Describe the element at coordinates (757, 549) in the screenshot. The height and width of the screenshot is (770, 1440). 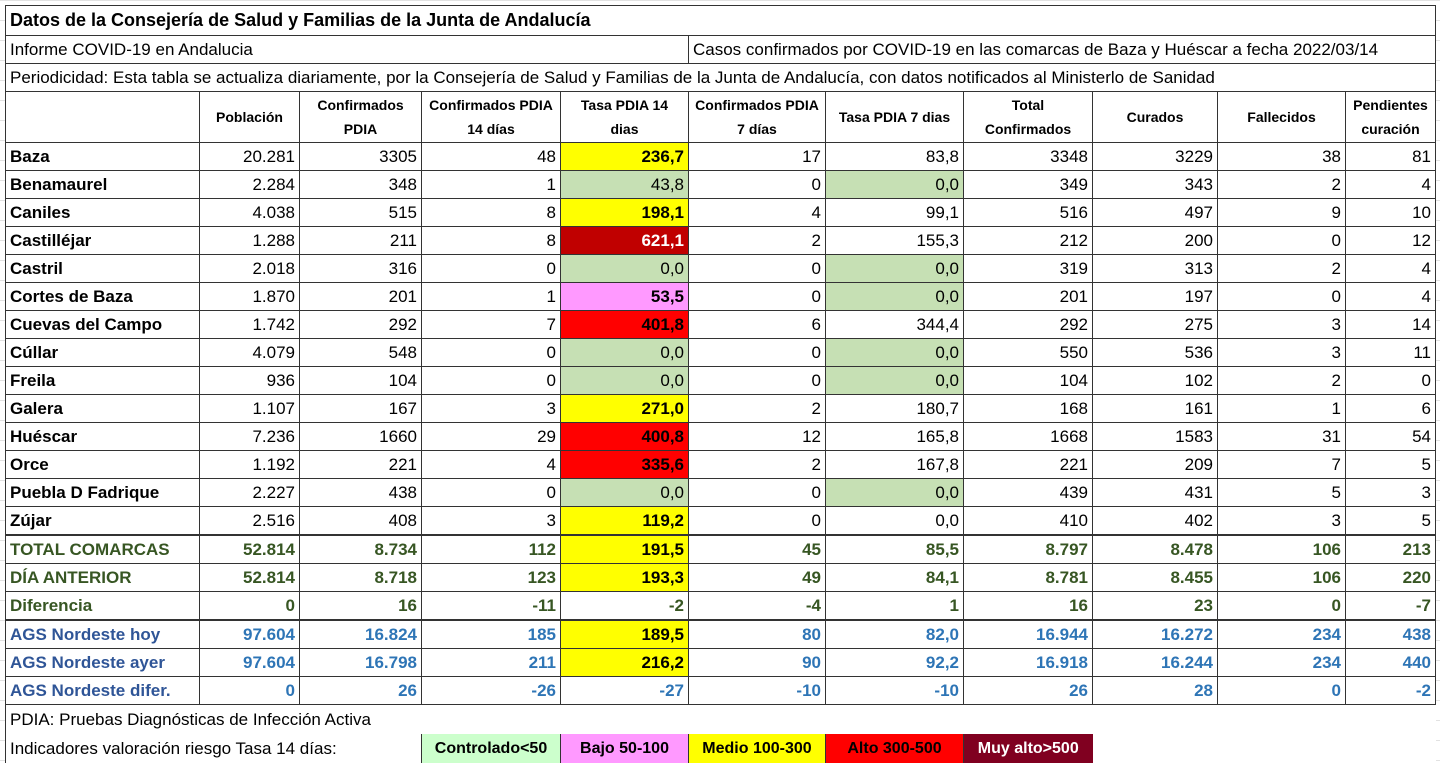
I see `table-cell: 45` at that location.